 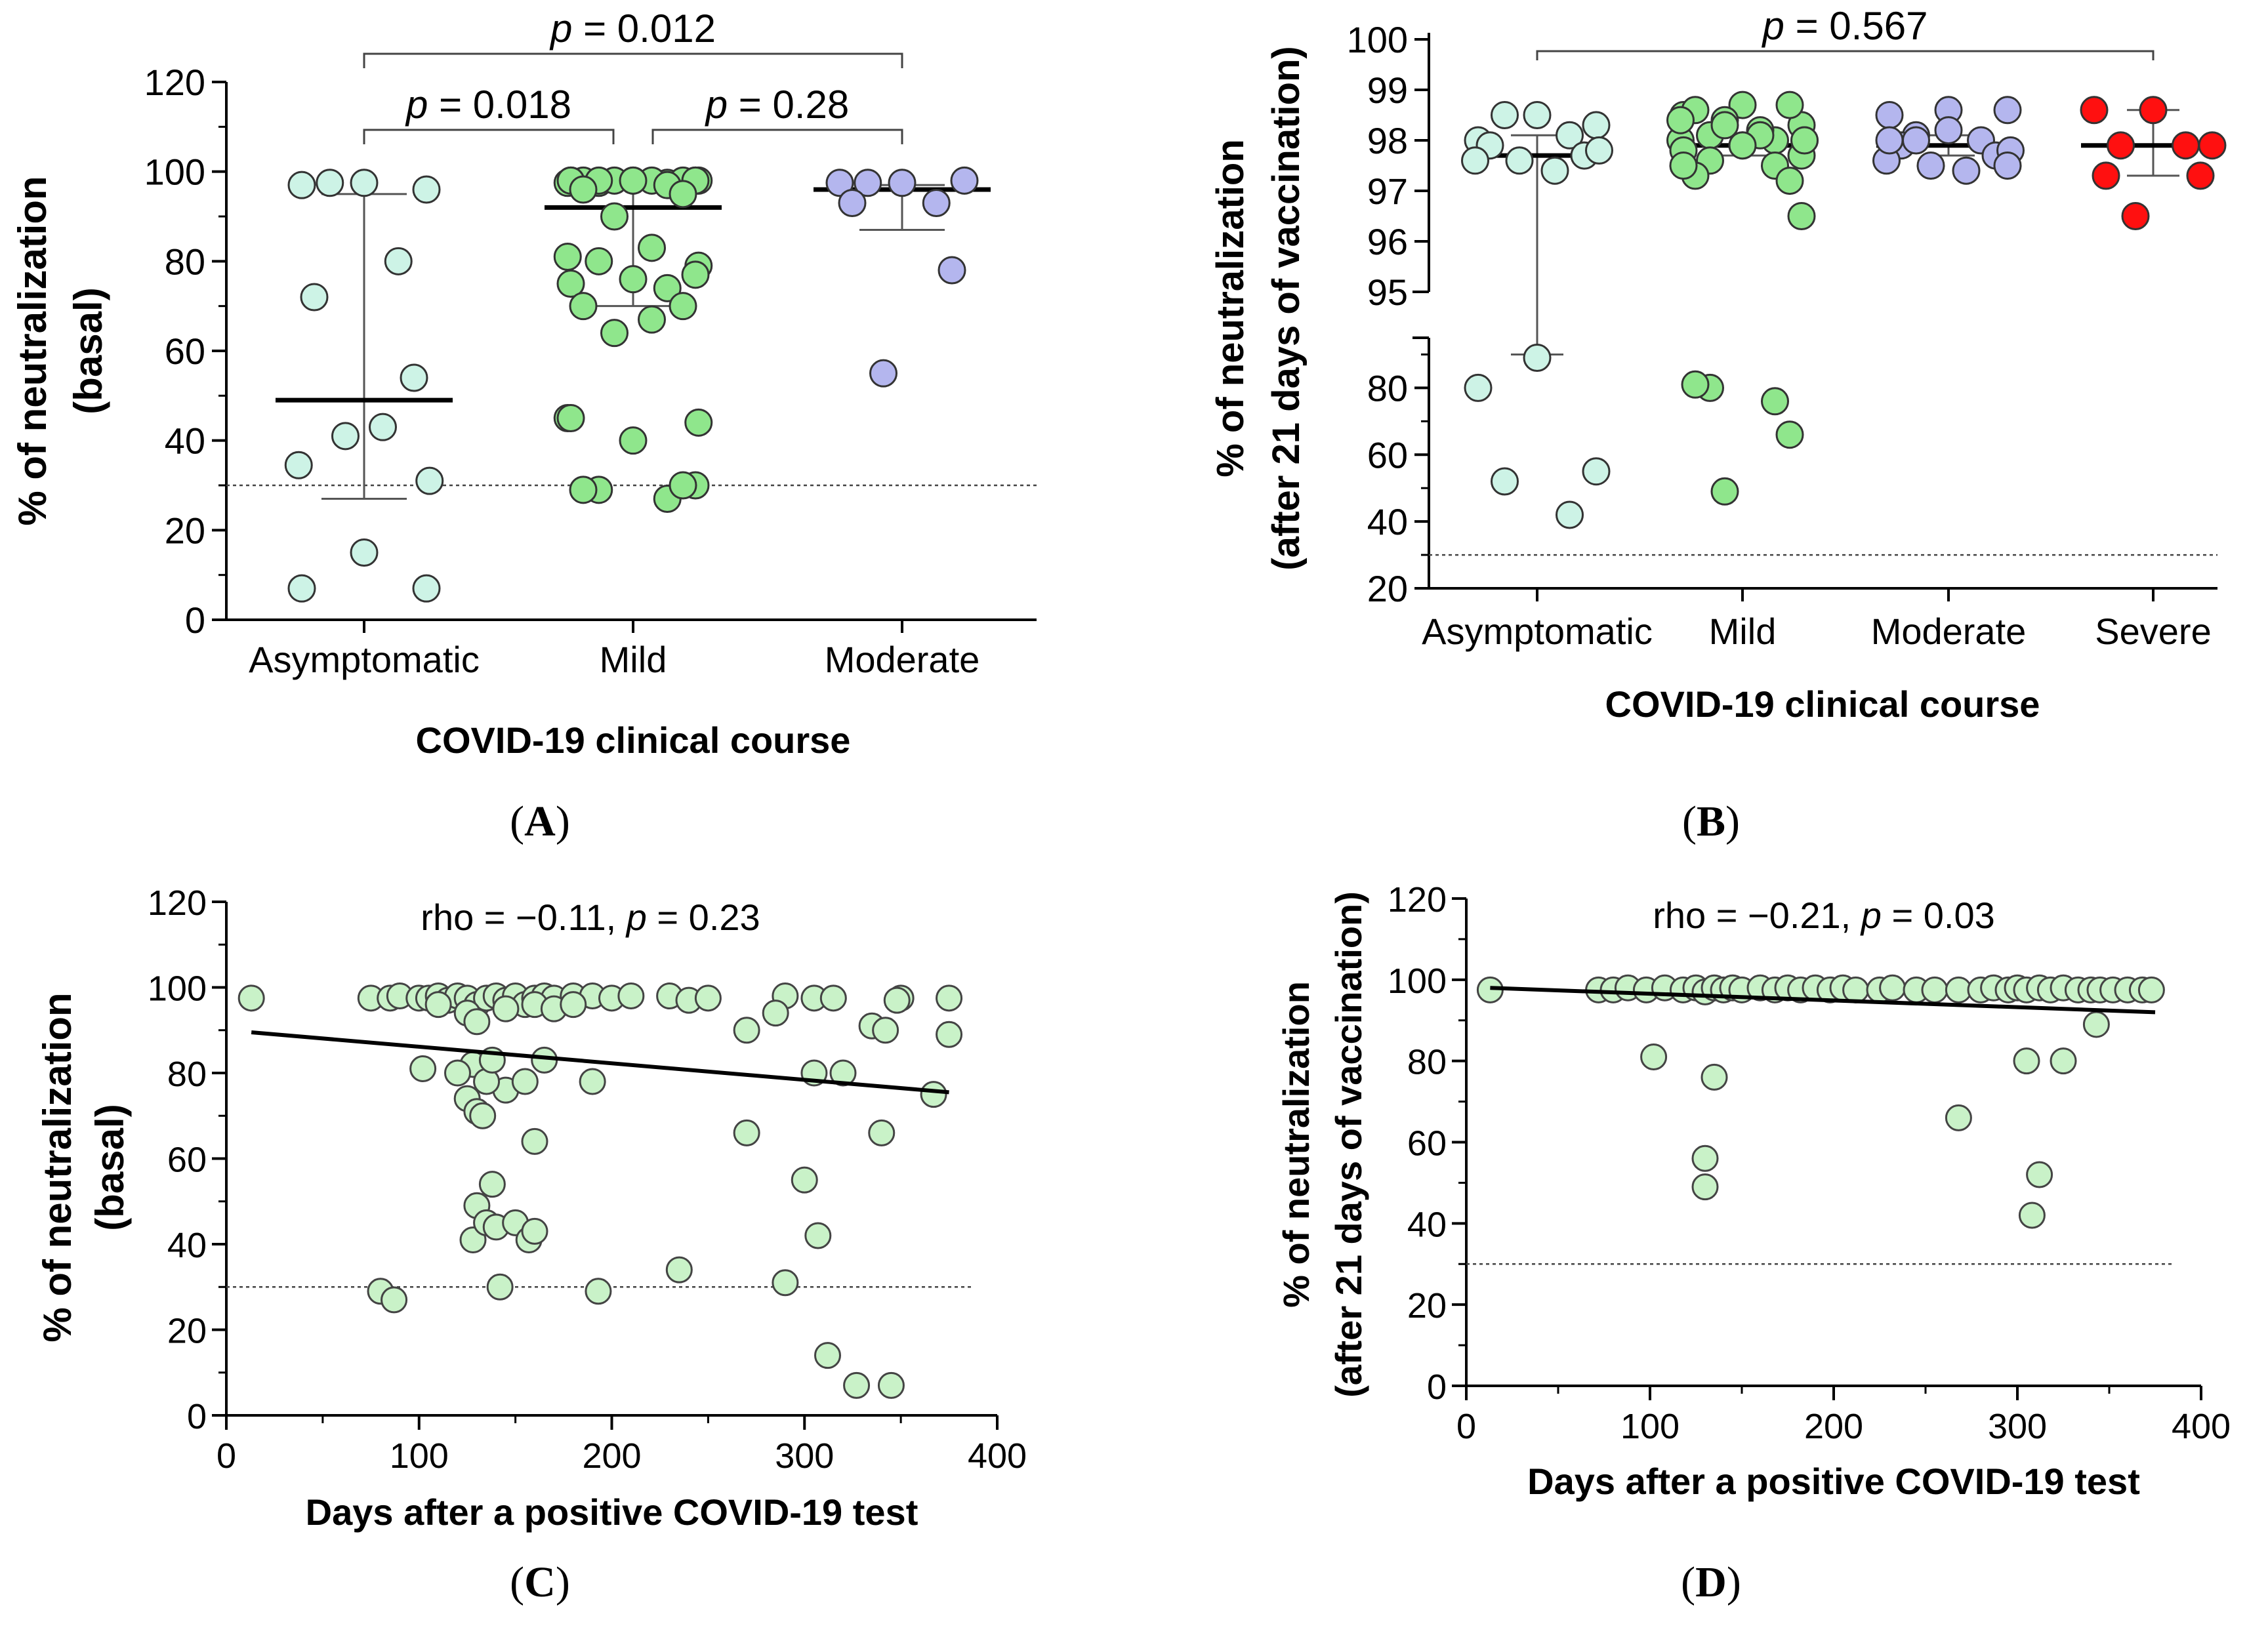 I want to click on x-tick-label: Severe, so click(x=2153, y=632).